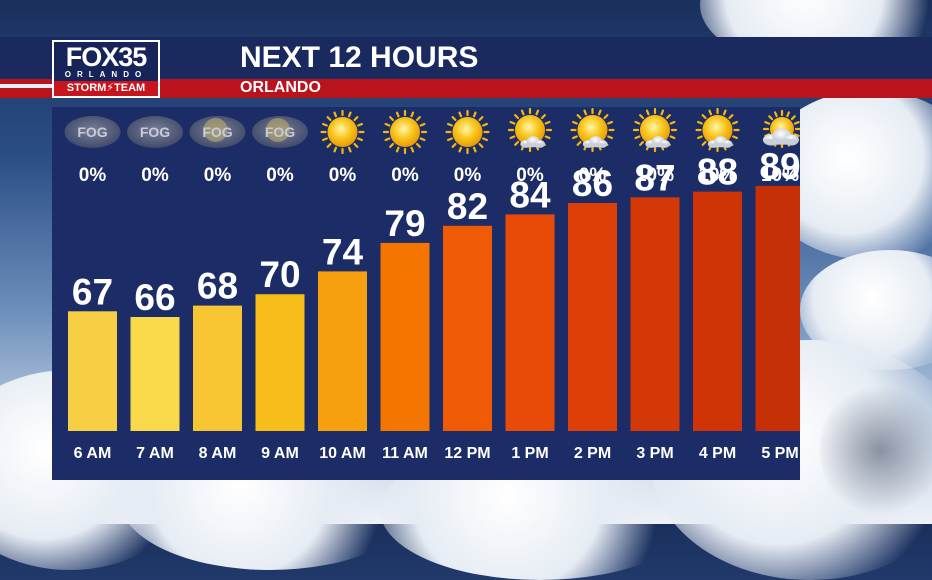 The height and width of the screenshot is (580, 932). Describe the element at coordinates (654, 453) in the screenshot. I see `hour-label: 3 PM` at that location.